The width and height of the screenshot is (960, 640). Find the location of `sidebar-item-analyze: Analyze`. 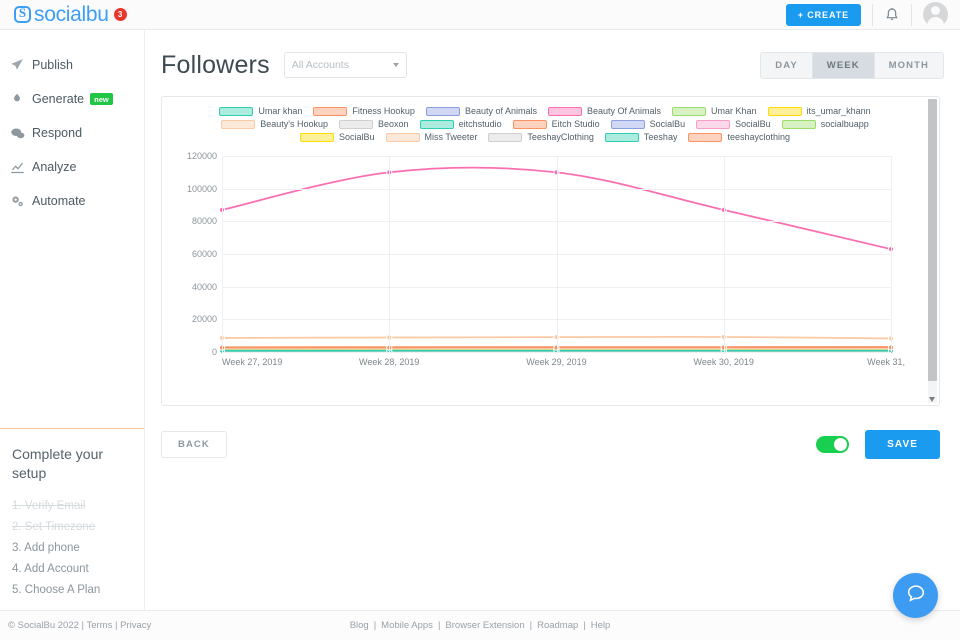

sidebar-item-analyze: Analyze is located at coordinates (72, 167).